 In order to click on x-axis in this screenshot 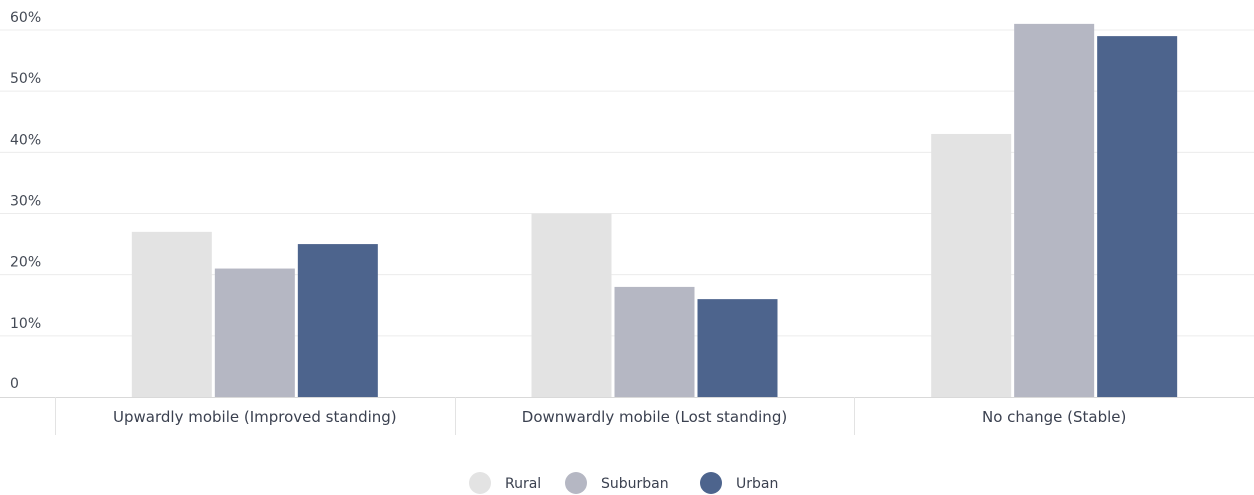, I will do `click(627, 416)`.